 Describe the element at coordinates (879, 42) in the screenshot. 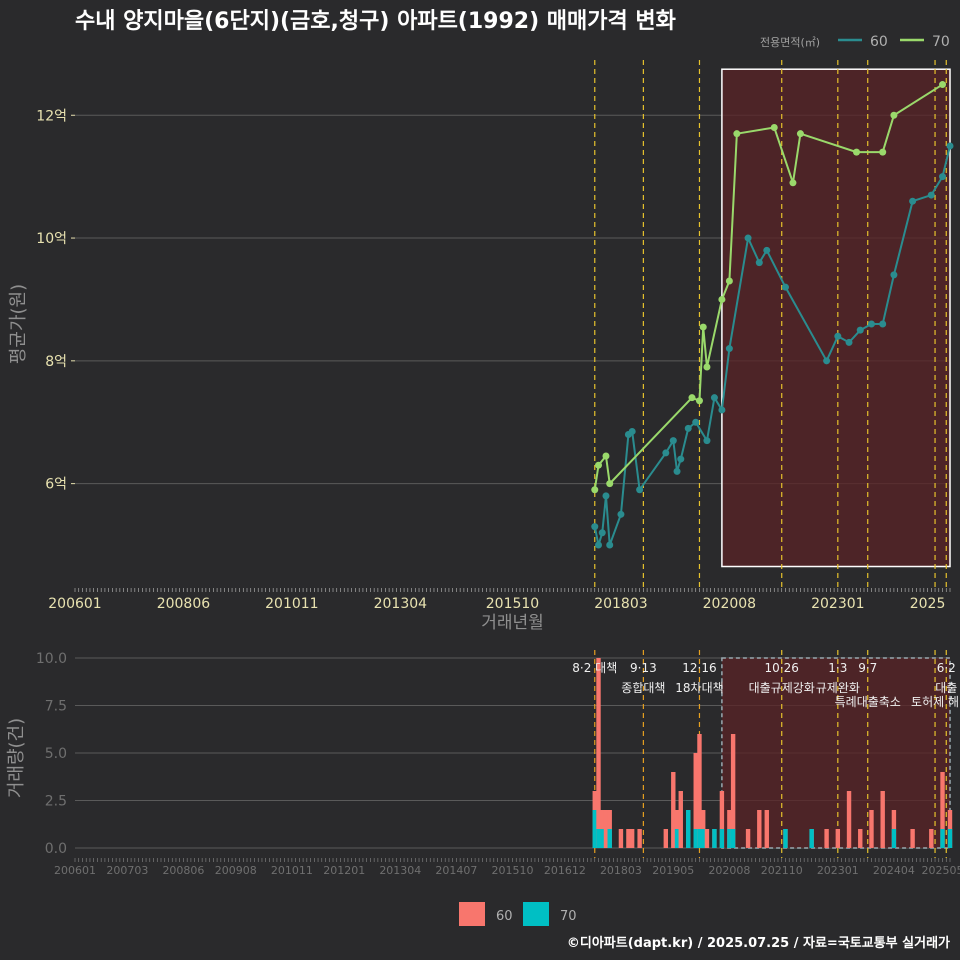

I see `price-legend-label-60: 60` at that location.